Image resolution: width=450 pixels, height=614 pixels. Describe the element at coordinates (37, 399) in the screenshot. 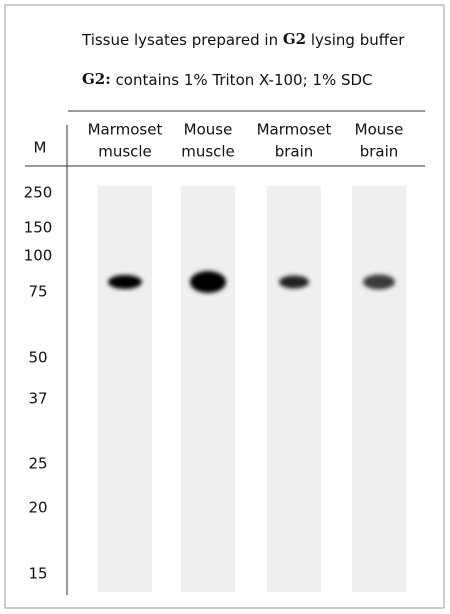

I see `marker-label: 37` at that location.